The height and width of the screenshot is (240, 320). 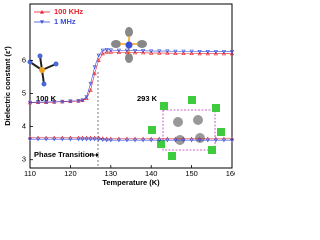 I want to click on molecule-100k, so click(x=43, y=70).